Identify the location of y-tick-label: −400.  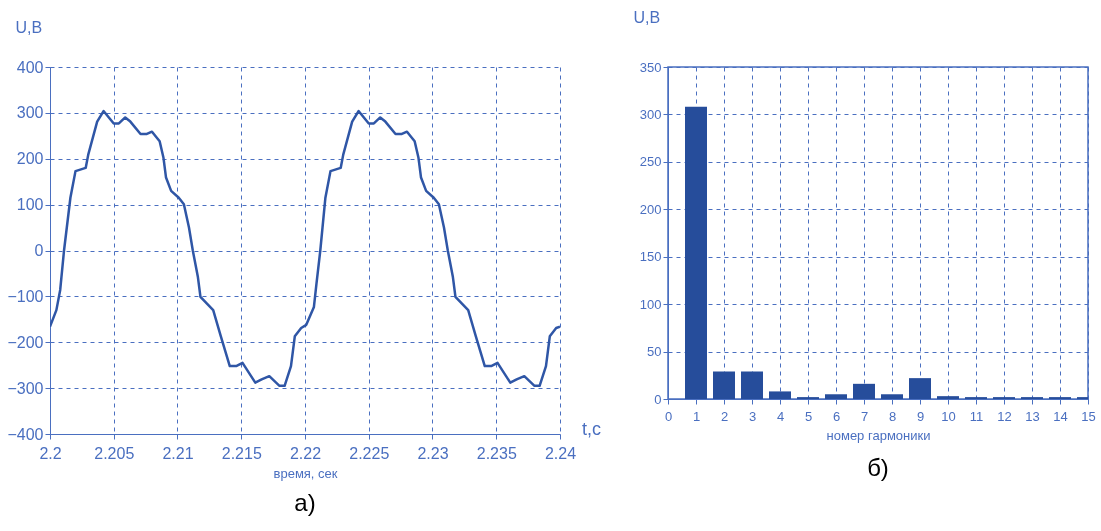
(25, 434).